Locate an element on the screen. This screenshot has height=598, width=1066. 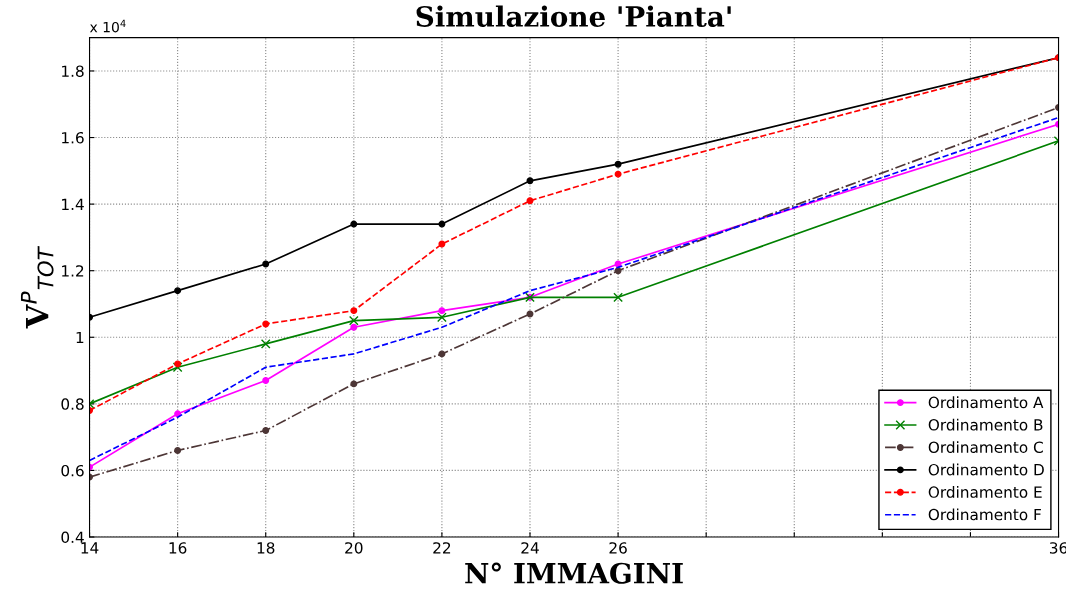
x-tick-label: 14 is located at coordinates (90, 548).